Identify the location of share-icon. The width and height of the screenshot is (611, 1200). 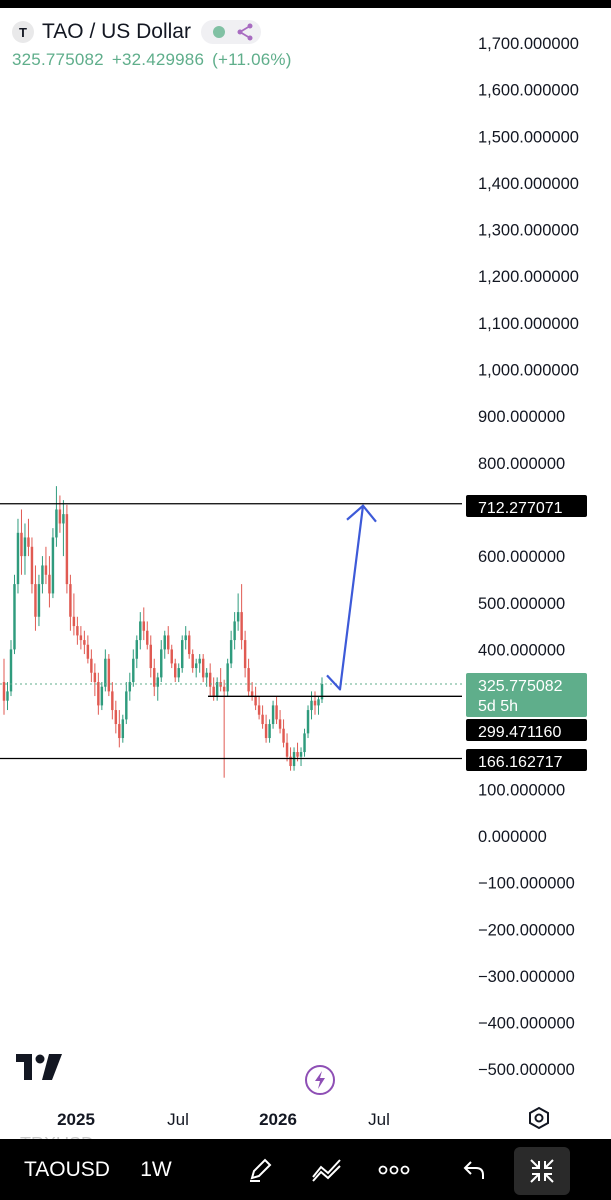
(245, 32).